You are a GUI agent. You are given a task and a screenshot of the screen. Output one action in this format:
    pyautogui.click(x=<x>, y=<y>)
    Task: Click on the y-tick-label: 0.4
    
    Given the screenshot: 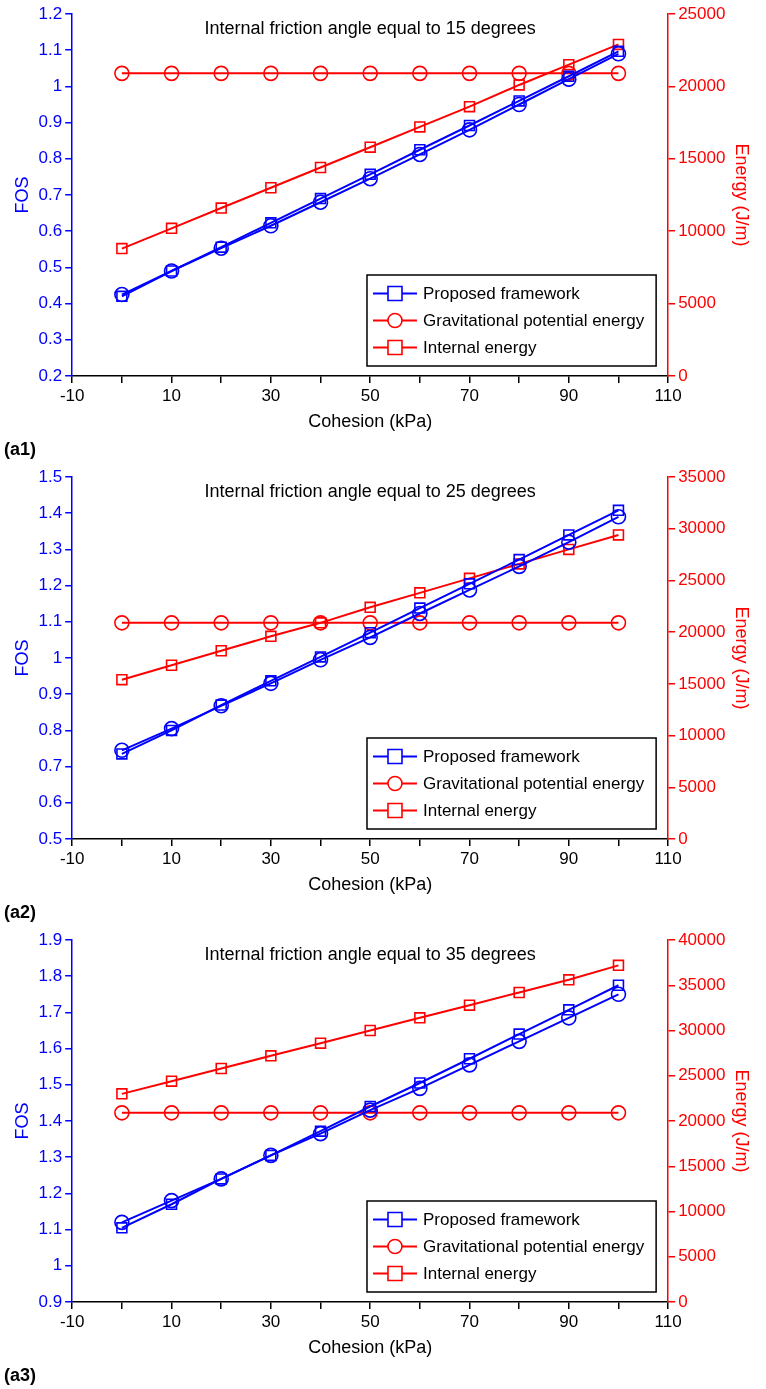 What is the action you would take?
    pyautogui.click(x=50, y=303)
    